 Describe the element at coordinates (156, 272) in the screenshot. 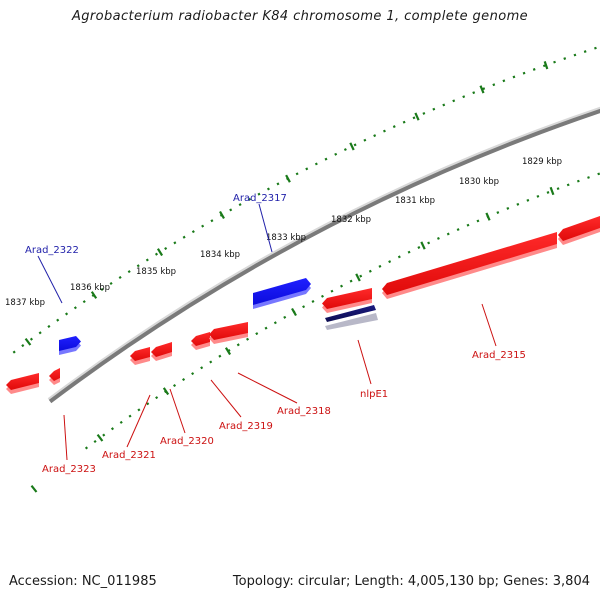

I see `ruler-label-3: 1835 kbp` at that location.